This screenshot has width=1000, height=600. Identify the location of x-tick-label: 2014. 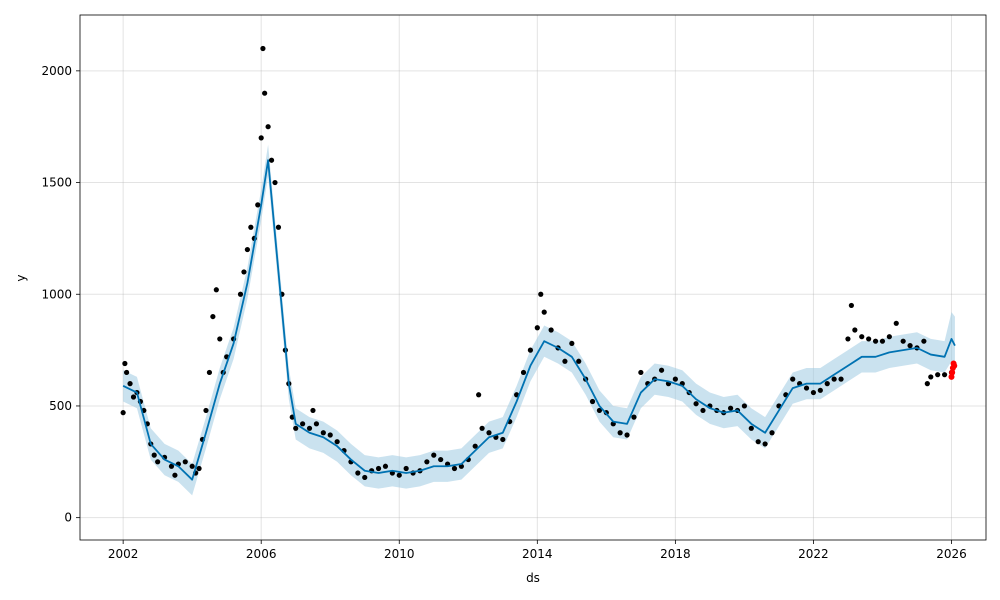
(537, 554).